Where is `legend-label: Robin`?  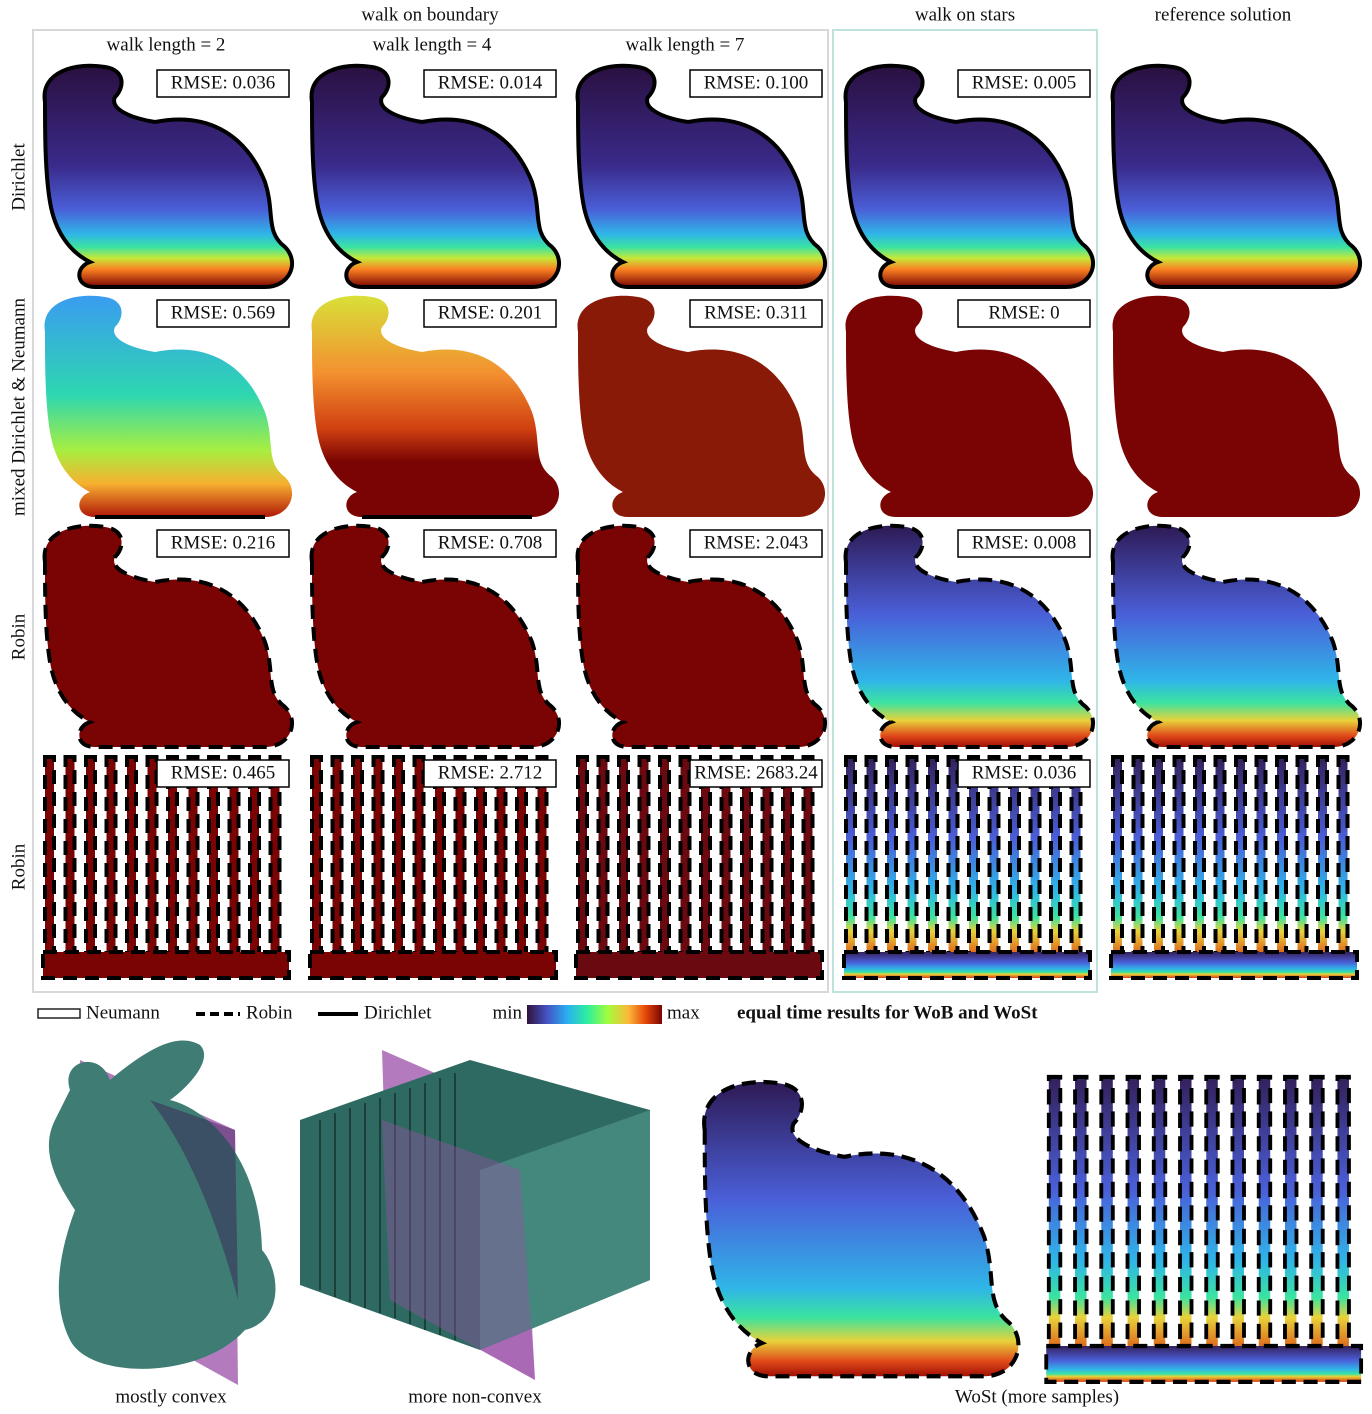
legend-label: Robin is located at coordinates (269, 1012).